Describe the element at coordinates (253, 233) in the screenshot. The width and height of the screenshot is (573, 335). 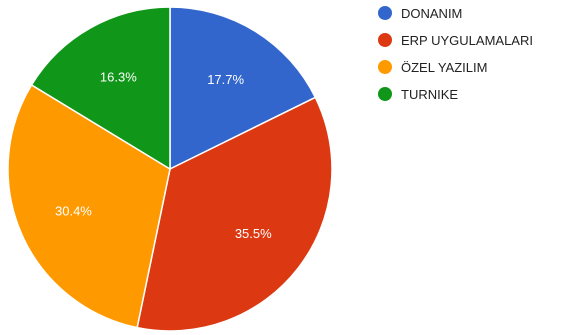
I see `slice-value-label-erp-uygulamalari: 35.5%` at that location.